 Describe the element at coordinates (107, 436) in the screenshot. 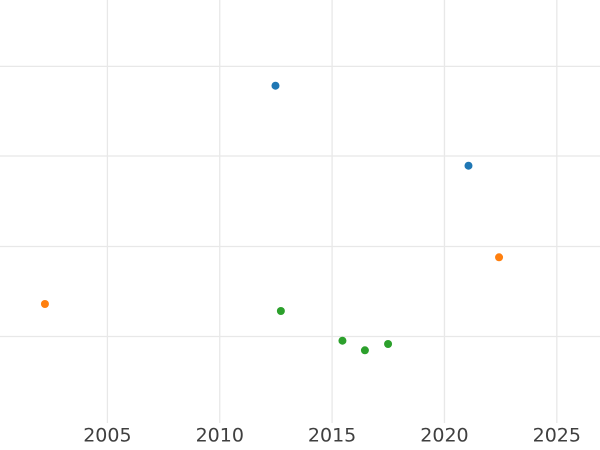

I see `x-tick-label: 2005` at that location.